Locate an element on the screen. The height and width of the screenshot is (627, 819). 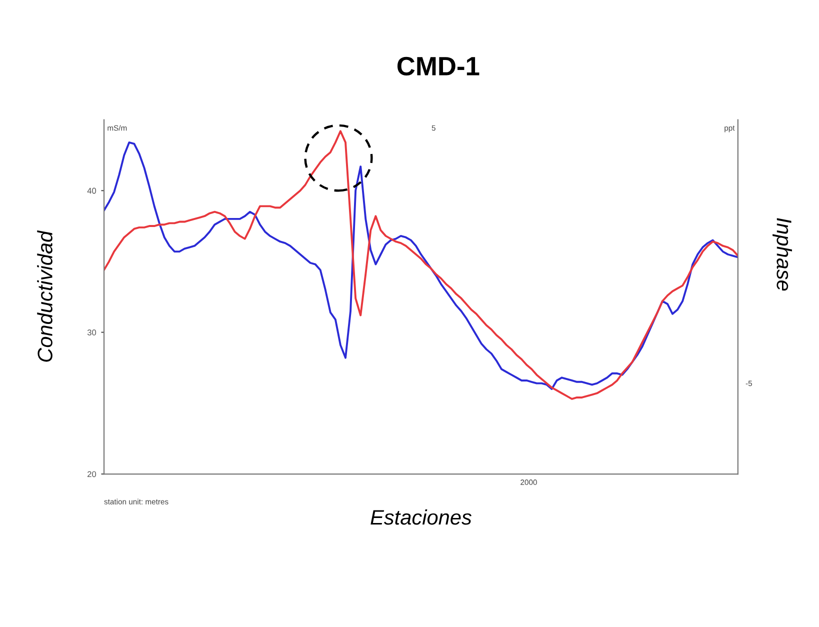
y-tick-label: 40 is located at coordinates (91, 191).